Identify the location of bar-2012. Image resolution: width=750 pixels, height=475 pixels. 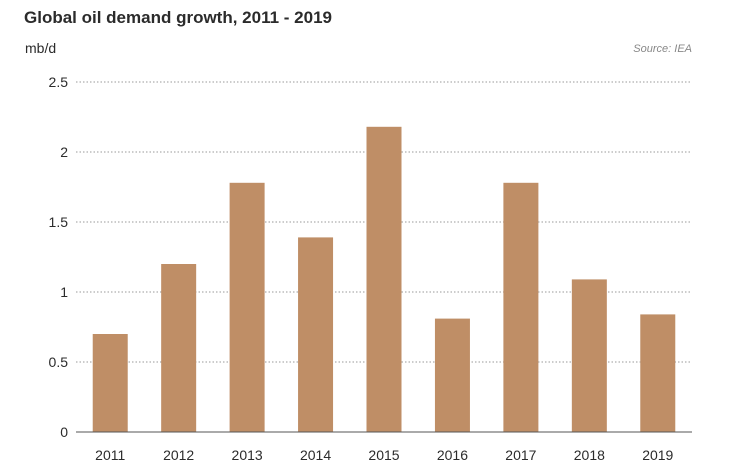
(179, 348).